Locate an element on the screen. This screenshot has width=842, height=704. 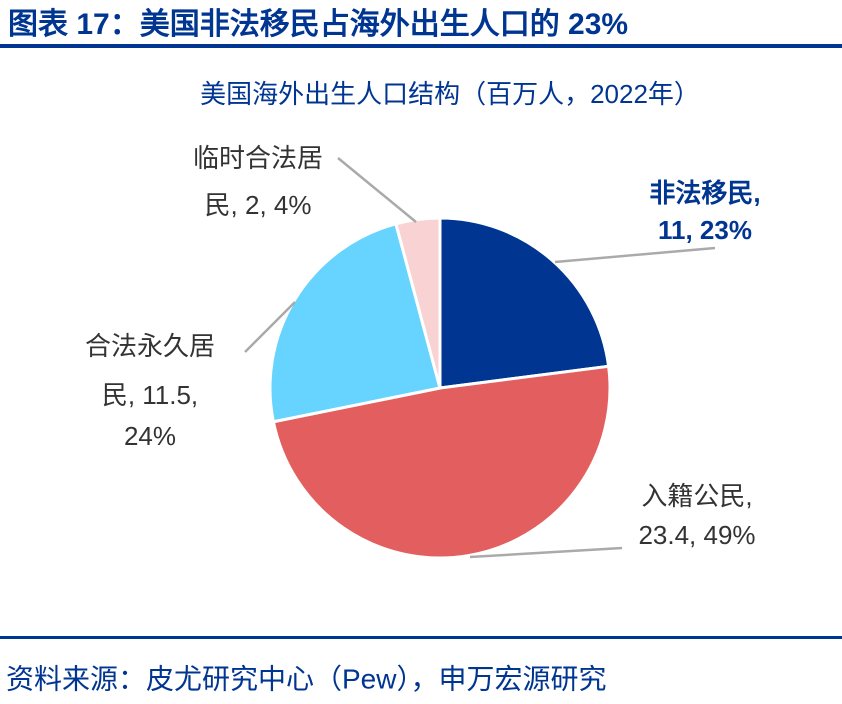
data-label: 民, 11.5, is located at coordinates (150, 395).